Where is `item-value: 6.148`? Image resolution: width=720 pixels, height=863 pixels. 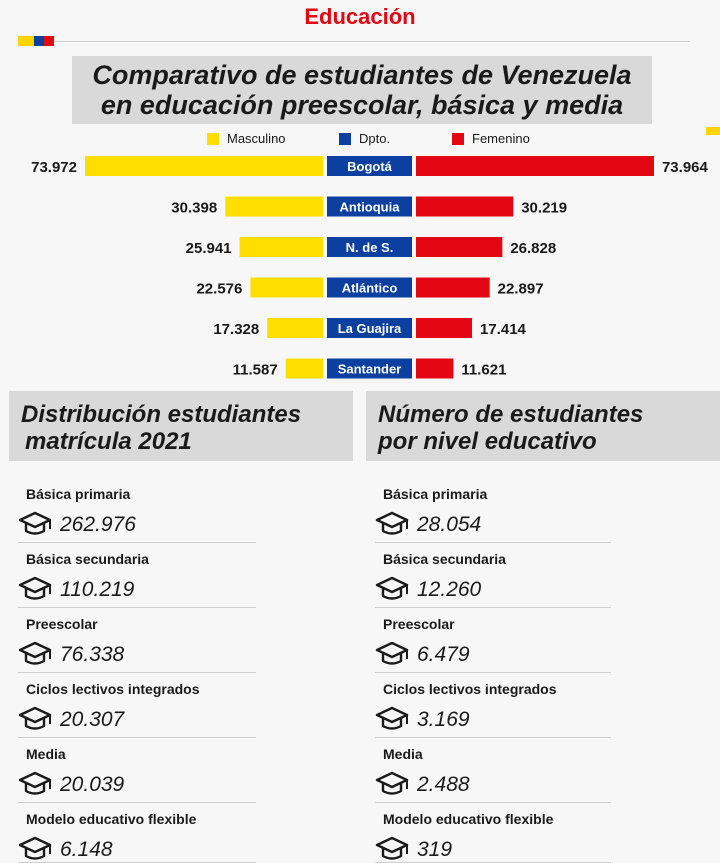
item-value: 6.148 is located at coordinates (86, 849).